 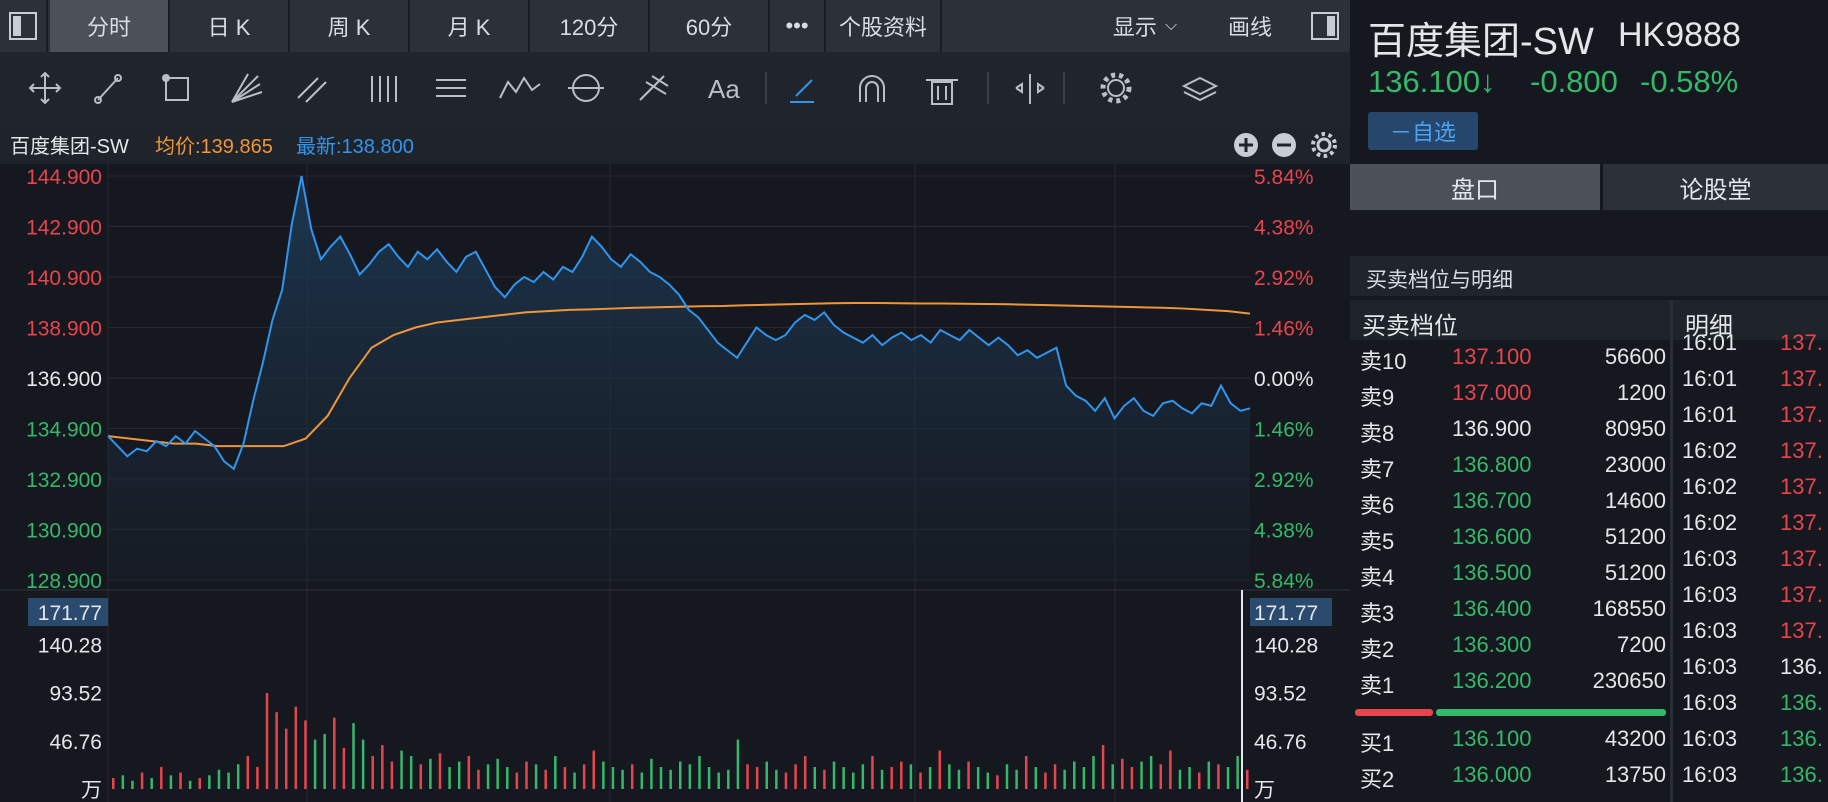 I want to click on volume-right-label: 171.77, so click(x=1286, y=613).